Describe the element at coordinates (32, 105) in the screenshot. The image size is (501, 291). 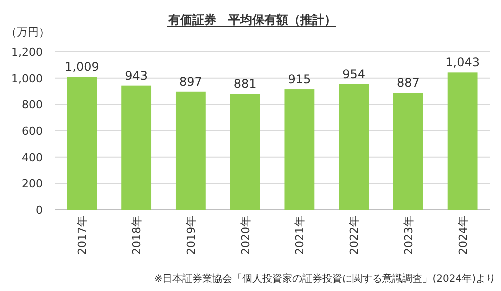
I see `y-tick-label: 800` at that location.